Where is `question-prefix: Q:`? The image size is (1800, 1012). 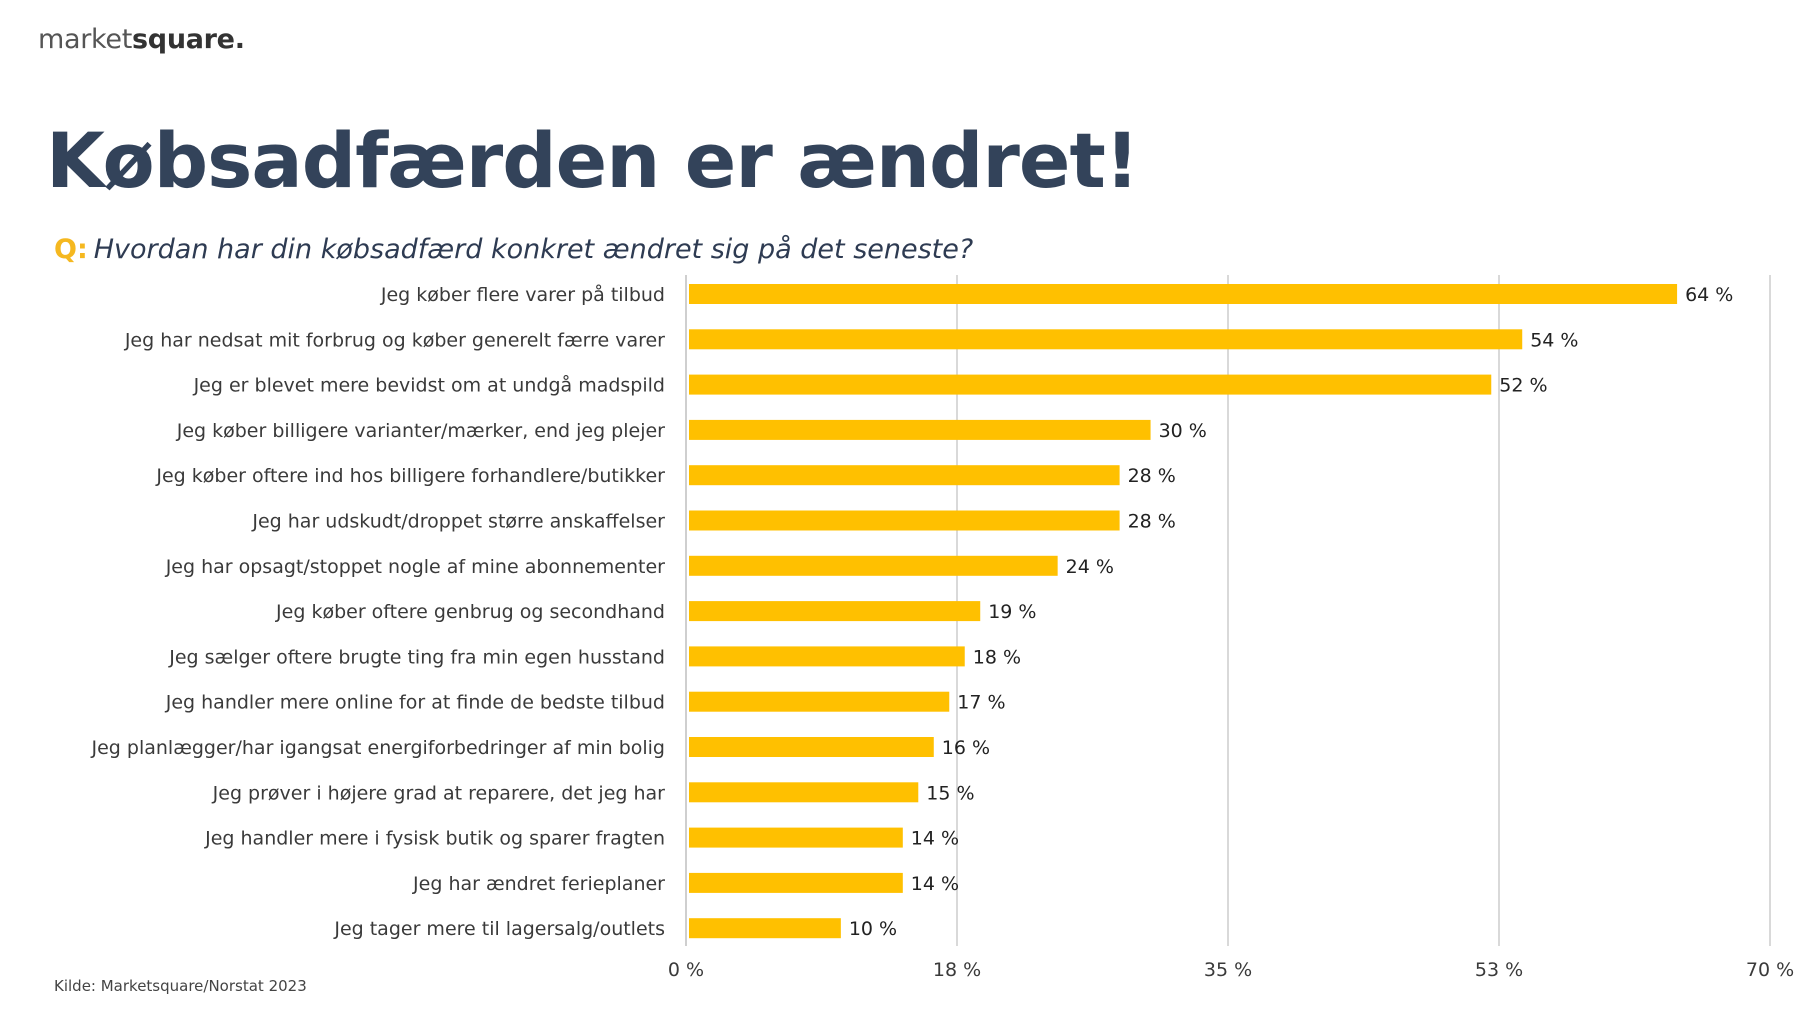 question-prefix: Q: is located at coordinates (71, 249).